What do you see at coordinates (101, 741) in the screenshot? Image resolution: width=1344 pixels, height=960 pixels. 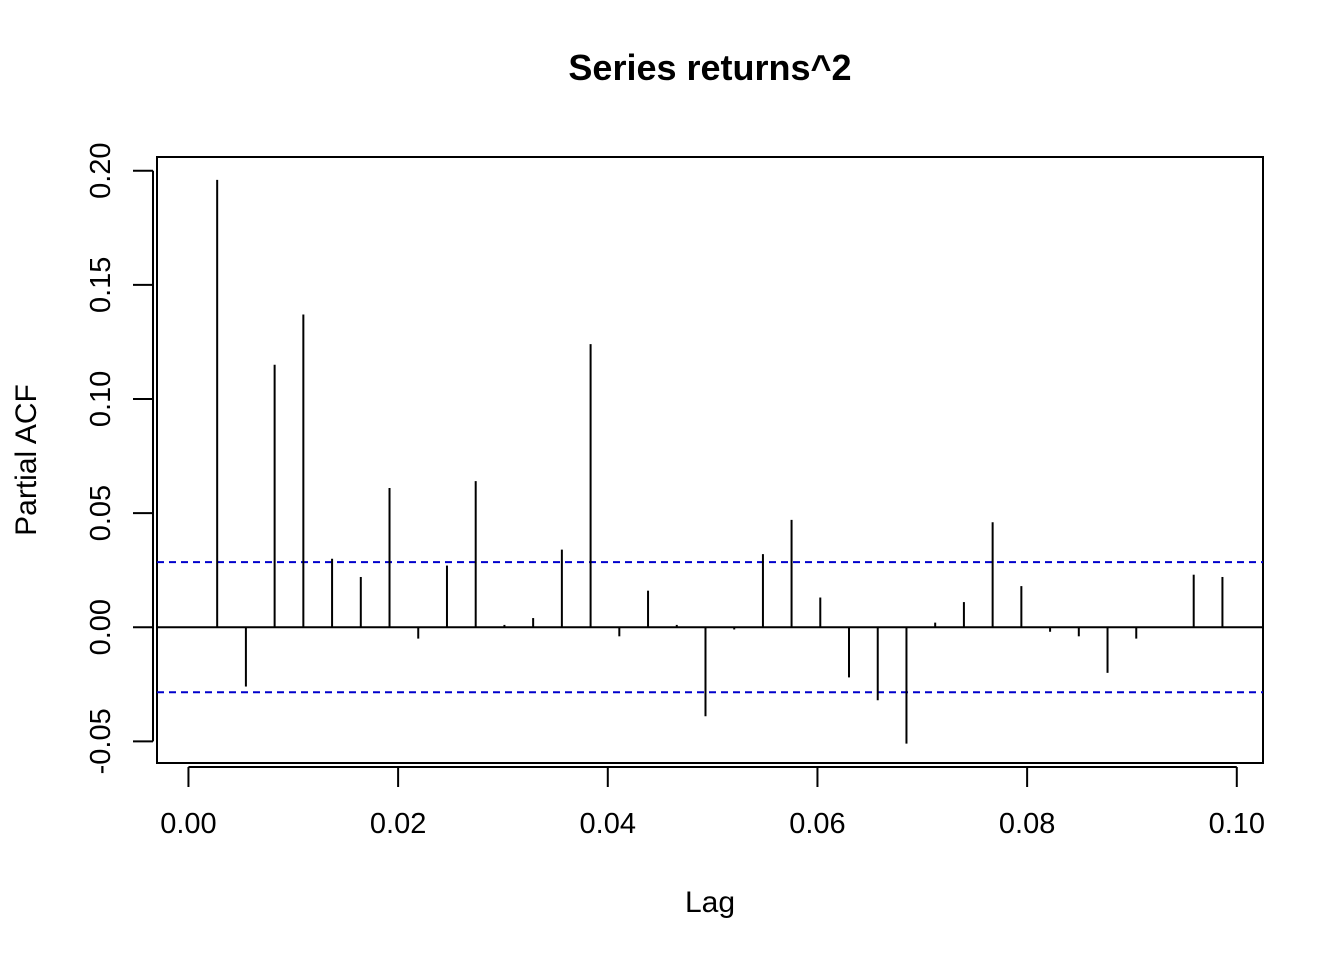 I see `y-tick-label: -0.05` at bounding box center [101, 741].